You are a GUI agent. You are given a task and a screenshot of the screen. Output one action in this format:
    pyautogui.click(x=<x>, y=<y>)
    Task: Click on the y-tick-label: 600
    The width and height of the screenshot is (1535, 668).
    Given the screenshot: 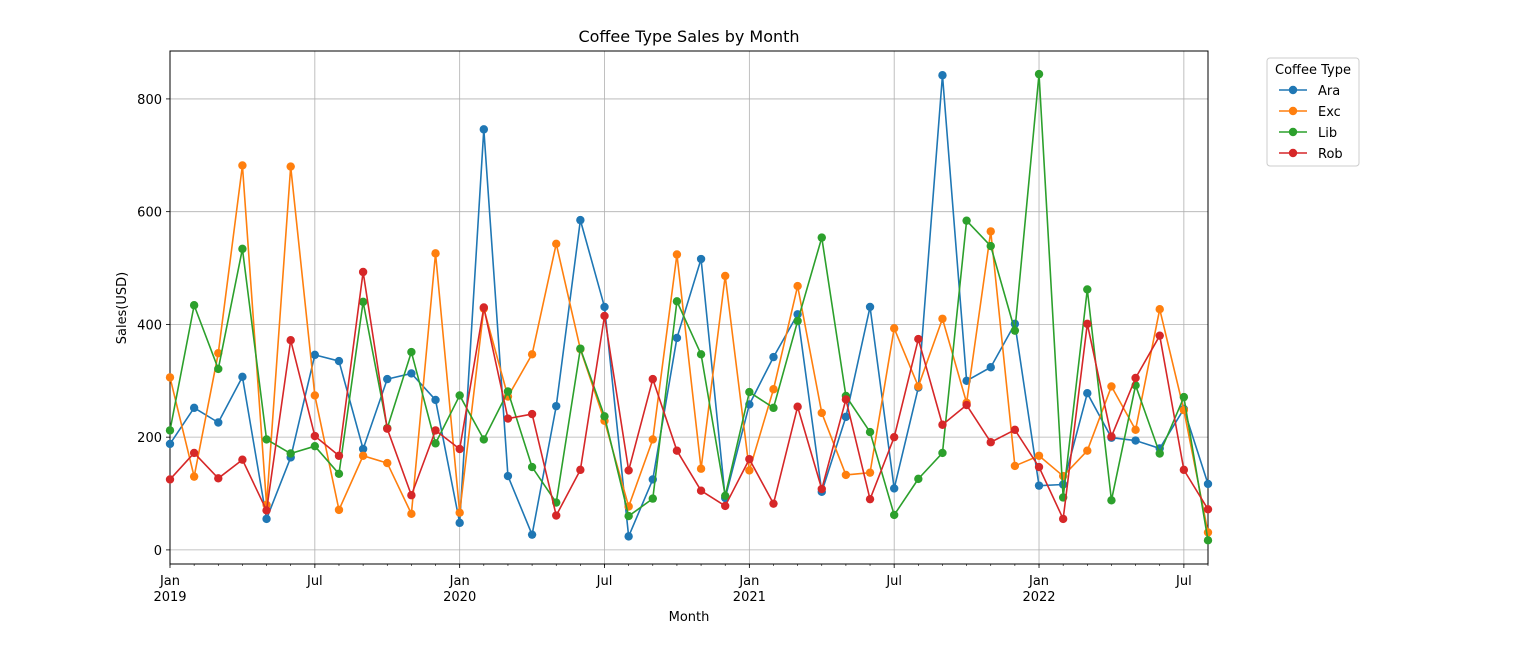 What is the action you would take?
    pyautogui.click(x=149, y=213)
    